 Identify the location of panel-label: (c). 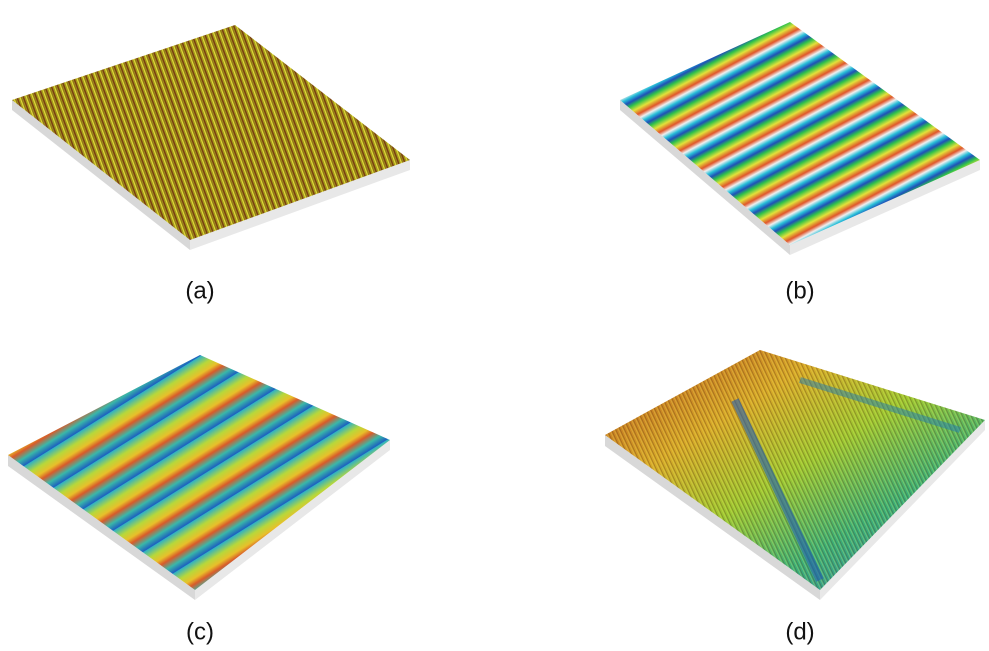
(200, 631).